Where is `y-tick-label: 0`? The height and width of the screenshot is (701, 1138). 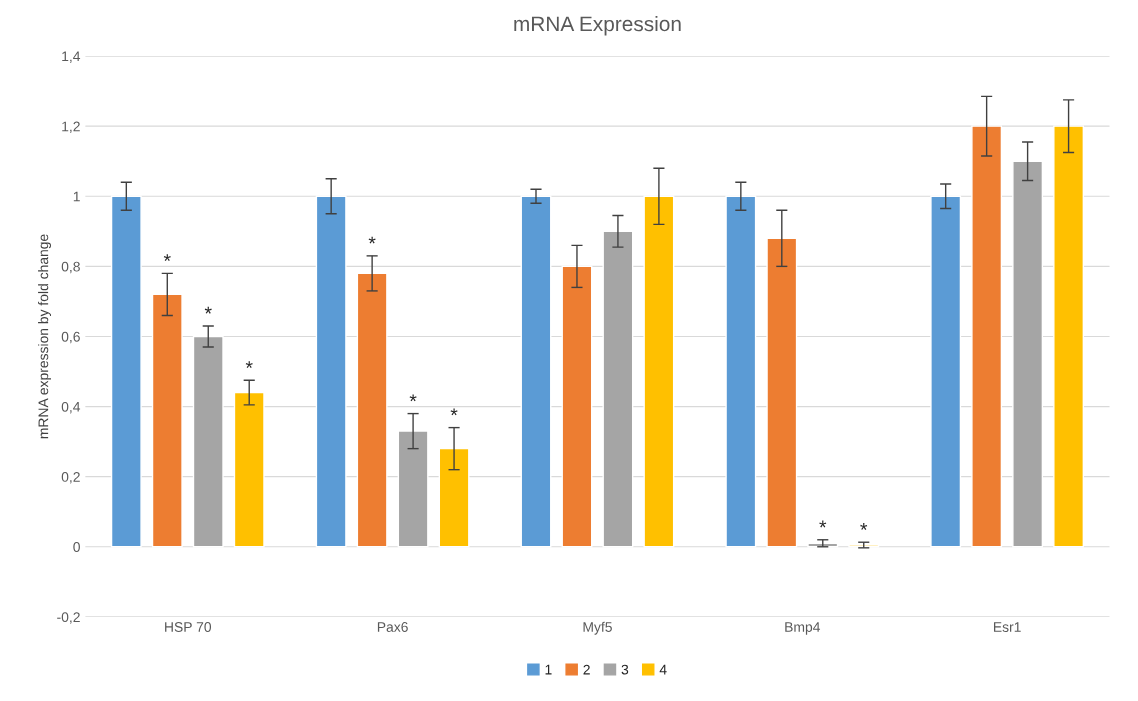 y-tick-label: 0 is located at coordinates (76, 547).